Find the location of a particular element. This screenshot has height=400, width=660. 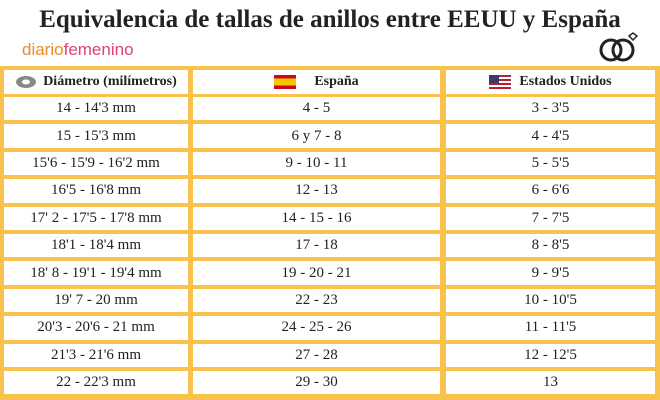

cell-text: 27 - 28 is located at coordinates (316, 354).